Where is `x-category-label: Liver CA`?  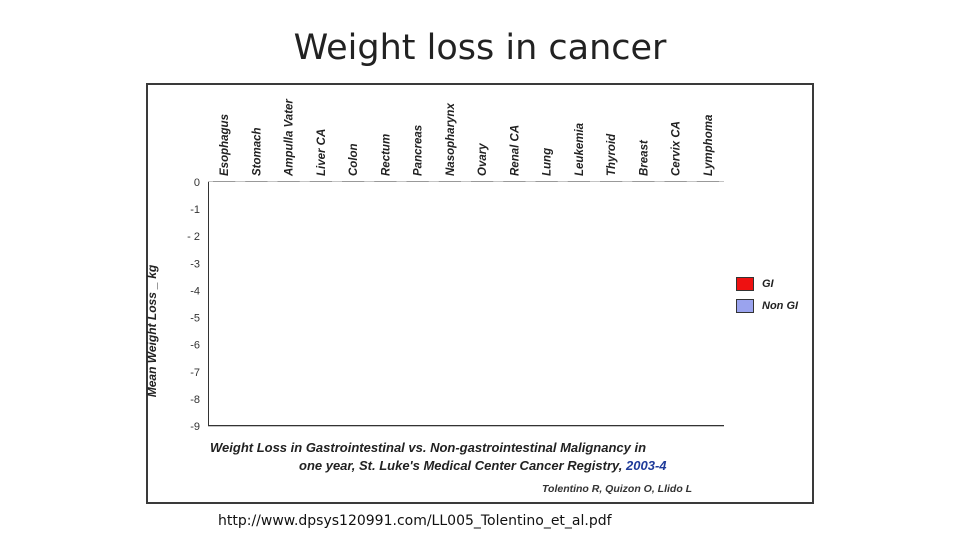 x-category-label: Liver CA is located at coordinates (322, 152).